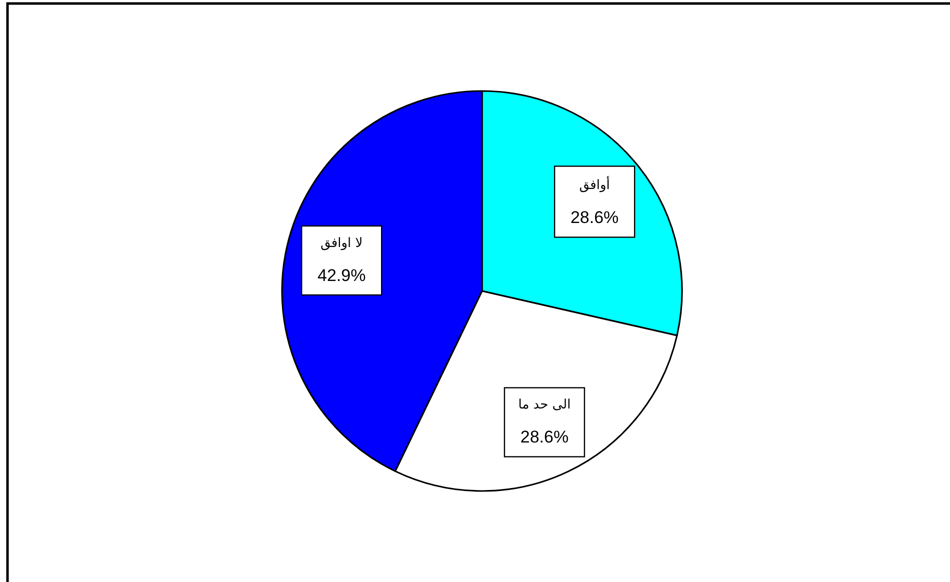  Describe the element at coordinates (594, 185) in the screenshot. I see `slice-label: أوافق` at that location.